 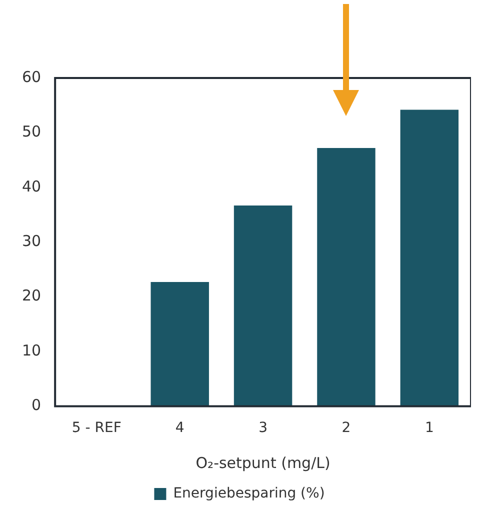 I want to click on legend-label: Energiebesparing (%), so click(x=249, y=494).